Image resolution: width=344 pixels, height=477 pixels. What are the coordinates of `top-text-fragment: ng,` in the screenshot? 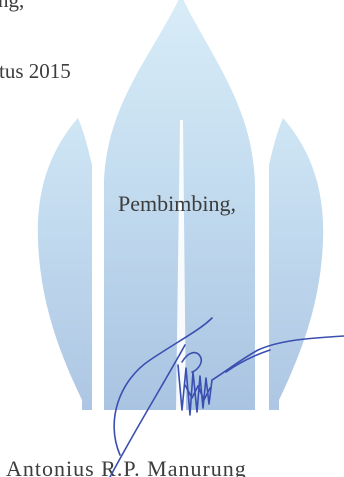 It's located at (12, 6).